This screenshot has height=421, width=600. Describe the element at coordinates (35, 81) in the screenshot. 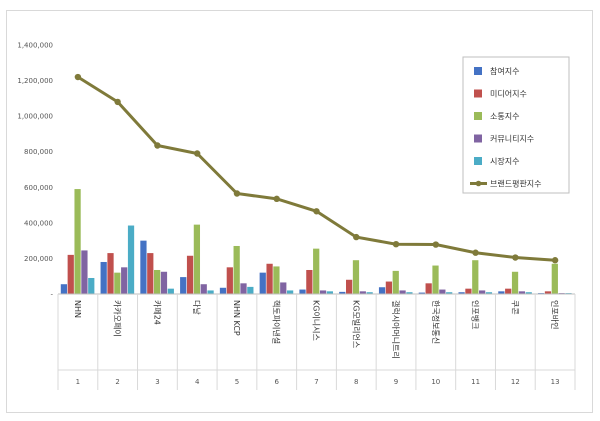

I see `y-tick-label: 1,200,000` at that location.